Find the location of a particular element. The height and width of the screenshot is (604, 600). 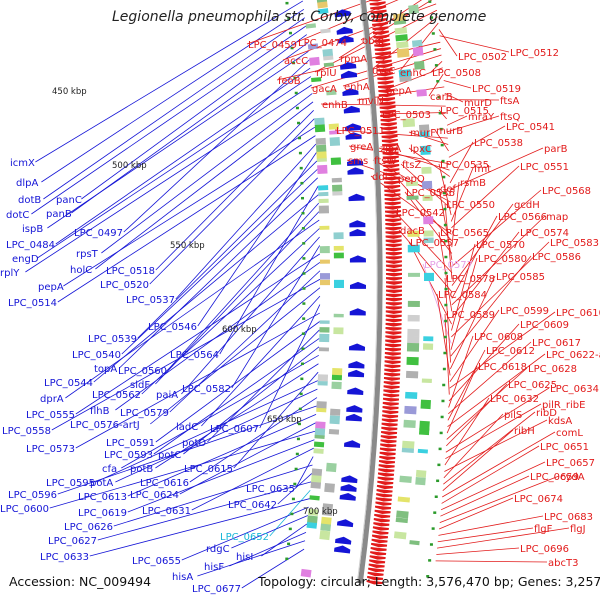

forward-gene-label: LPC_0459 is located at coordinates (272, 45).